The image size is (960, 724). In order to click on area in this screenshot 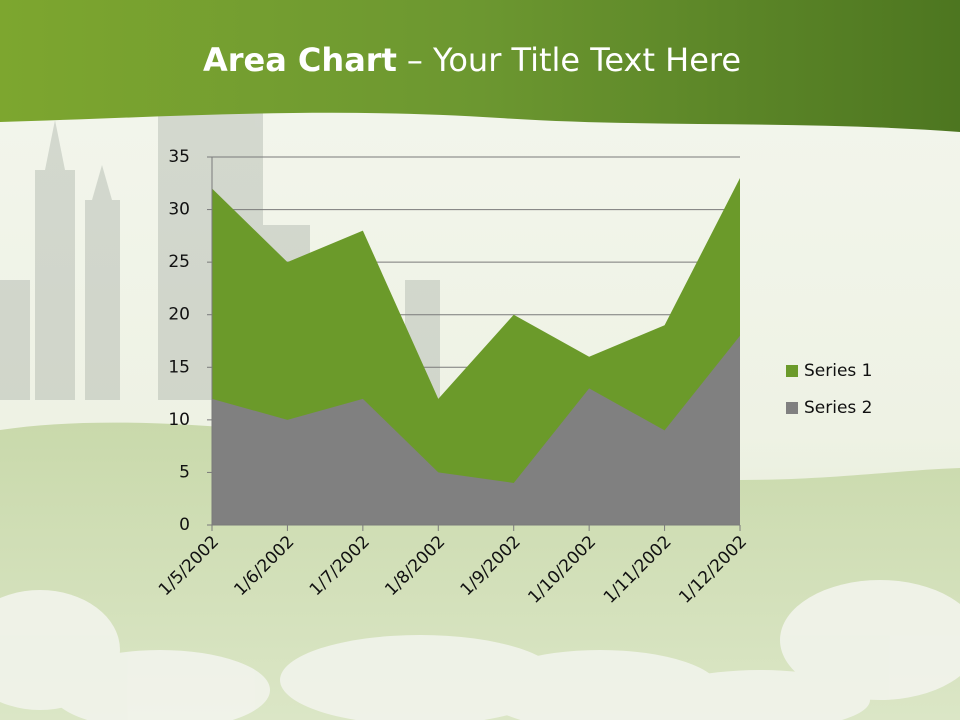, I will do `click(476, 430)`.